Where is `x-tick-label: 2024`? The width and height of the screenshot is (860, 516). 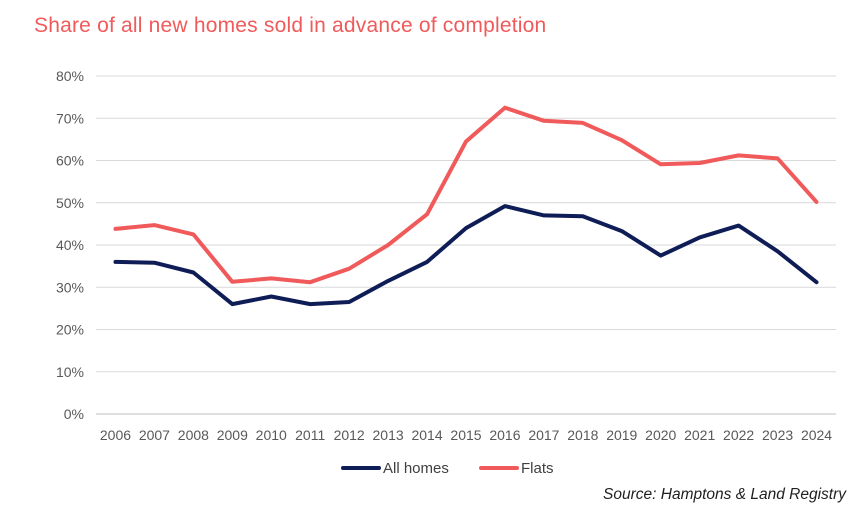 x-tick-label: 2024 is located at coordinates (816, 435).